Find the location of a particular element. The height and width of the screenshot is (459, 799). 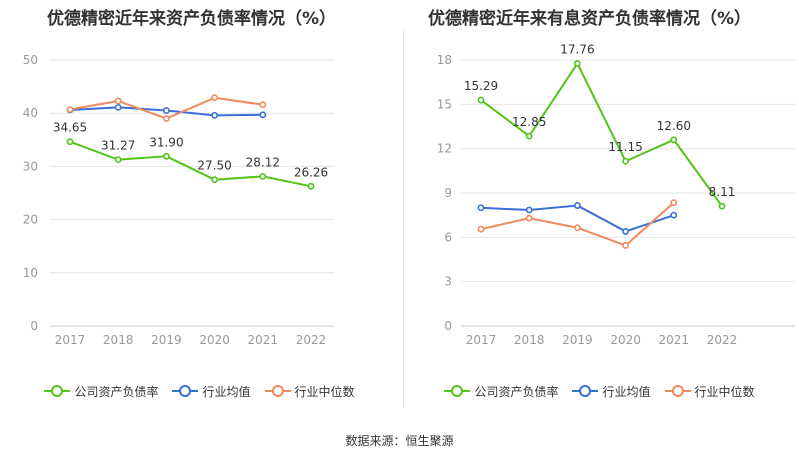

legend-label: 行业均值 is located at coordinates (226, 391).